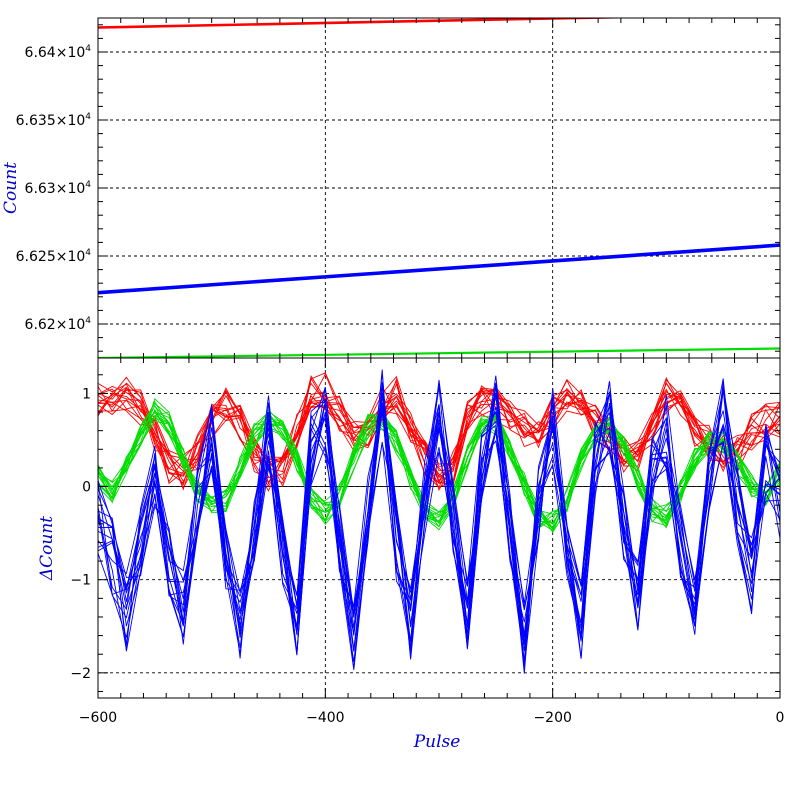 This screenshot has height=797, width=797. Describe the element at coordinates (432, 718) in the screenshot. I see `bottom-panel-x-tick-labels: −600 −400 −200 0` at that location.